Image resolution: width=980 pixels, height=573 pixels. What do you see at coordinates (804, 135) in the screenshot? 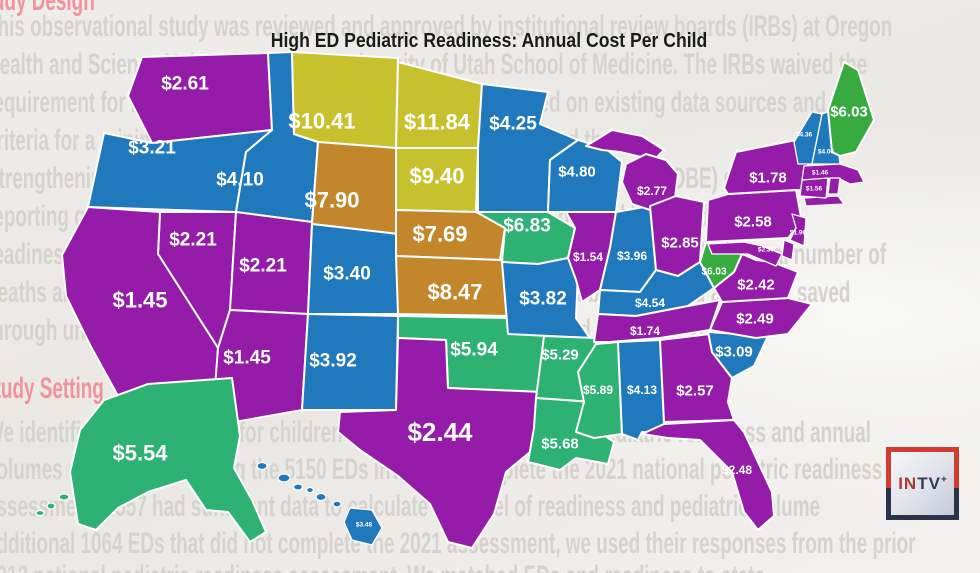
I see `state-VT-value: $4.36` at bounding box center [804, 135].